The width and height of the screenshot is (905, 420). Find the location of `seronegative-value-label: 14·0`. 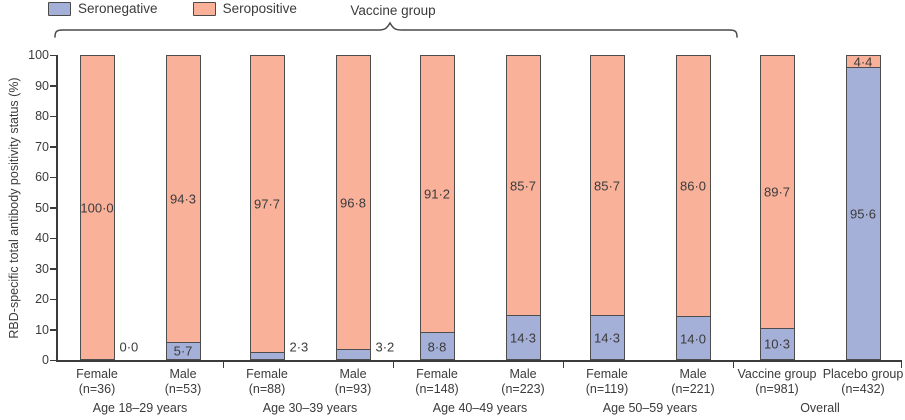

seronegative-value-label: 14·0 is located at coordinates (693, 339).